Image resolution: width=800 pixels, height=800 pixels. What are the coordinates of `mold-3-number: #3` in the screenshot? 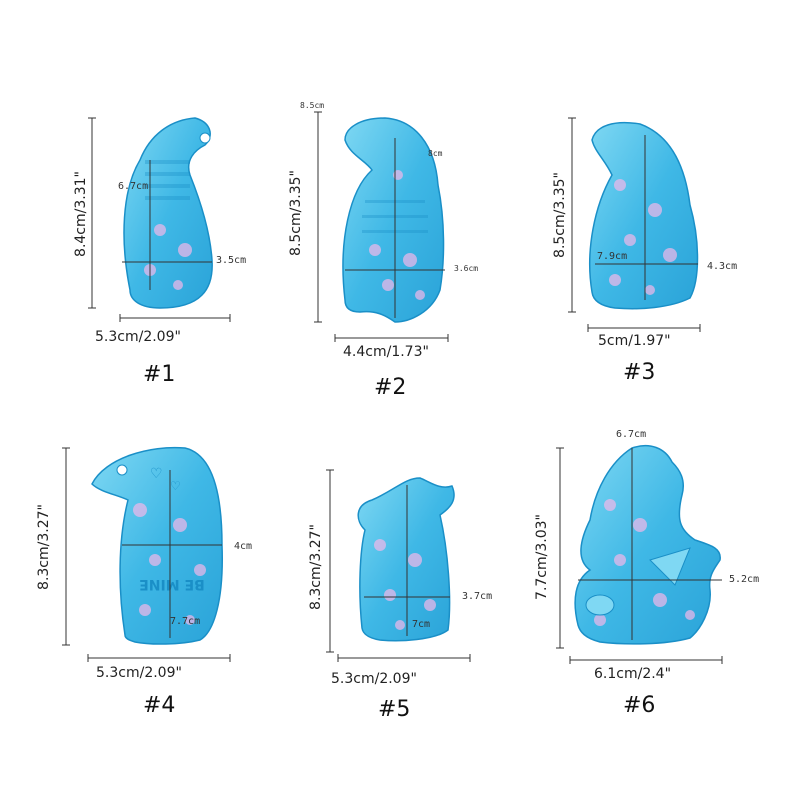 It's located at (639, 372).